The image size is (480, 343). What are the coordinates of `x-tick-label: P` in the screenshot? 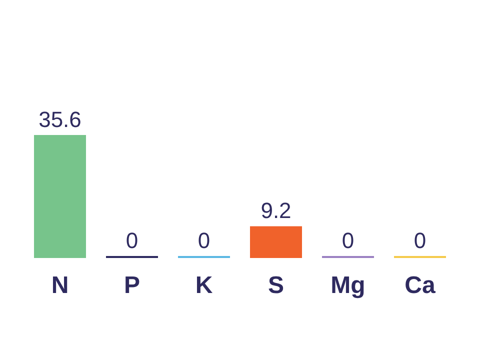 It's located at (132, 286).